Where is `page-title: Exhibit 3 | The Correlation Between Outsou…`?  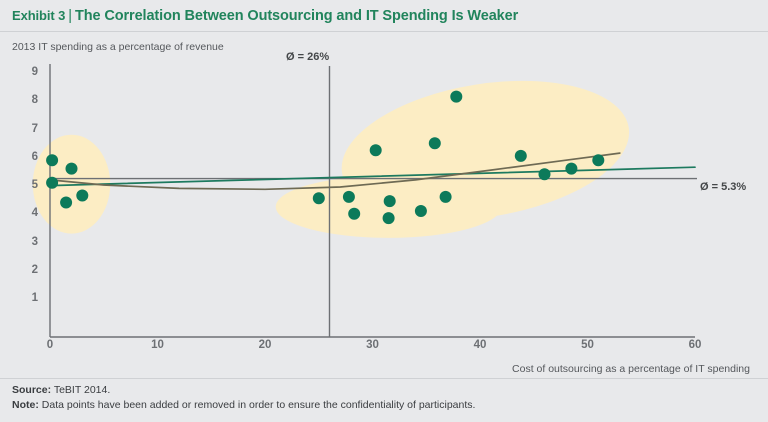
page-title: Exhibit 3 | The Correlation Between Outsou… is located at coordinates (259, 16).